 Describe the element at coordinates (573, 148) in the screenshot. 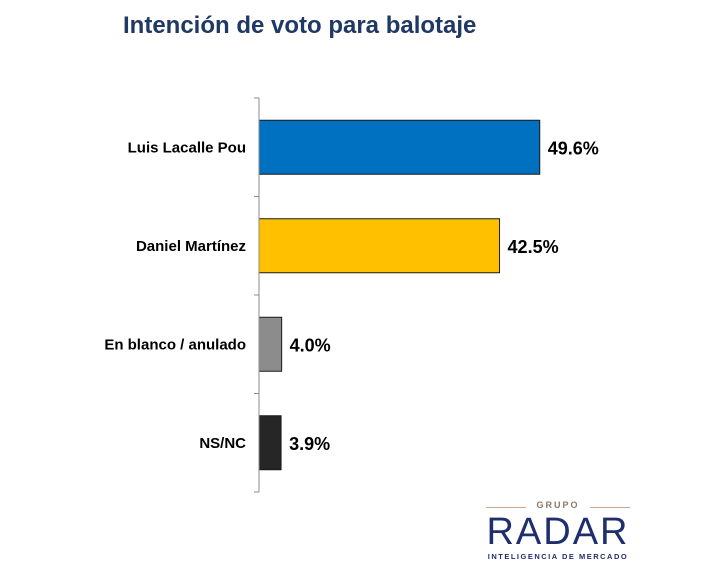

I see `value-label: 49.6%` at that location.